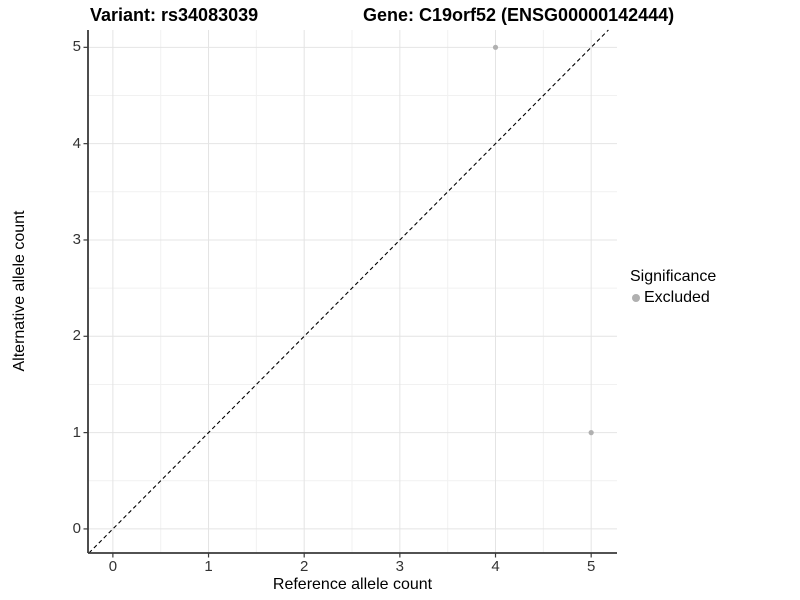 Image resolution: width=800 pixels, height=600 pixels. What do you see at coordinates (352, 584) in the screenshot?
I see `x-axis-title: Reference allele count` at bounding box center [352, 584].